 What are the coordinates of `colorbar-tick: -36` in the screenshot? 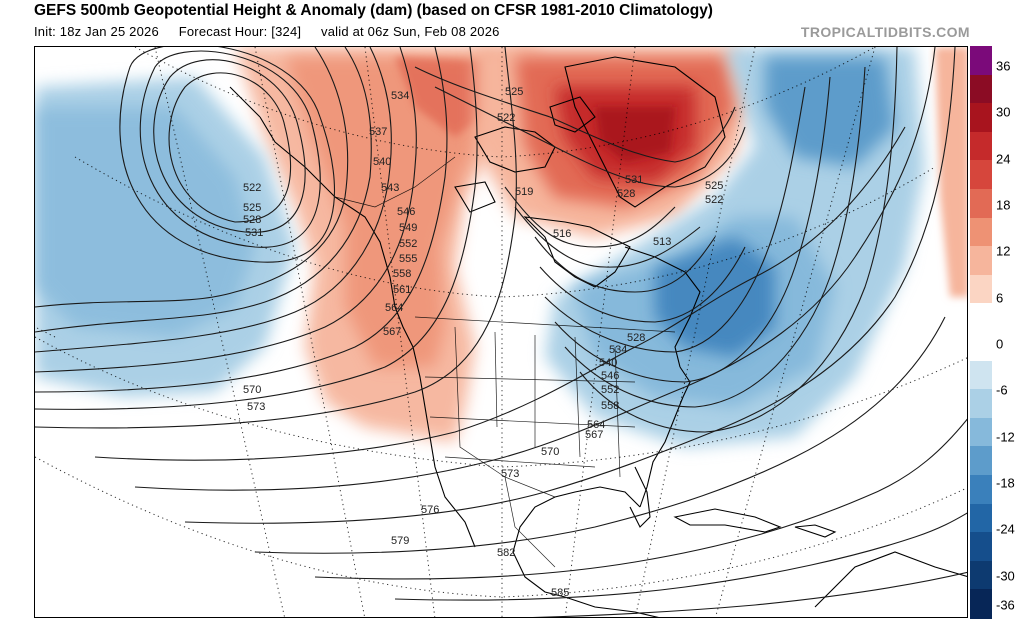 It's located at (1005, 605).